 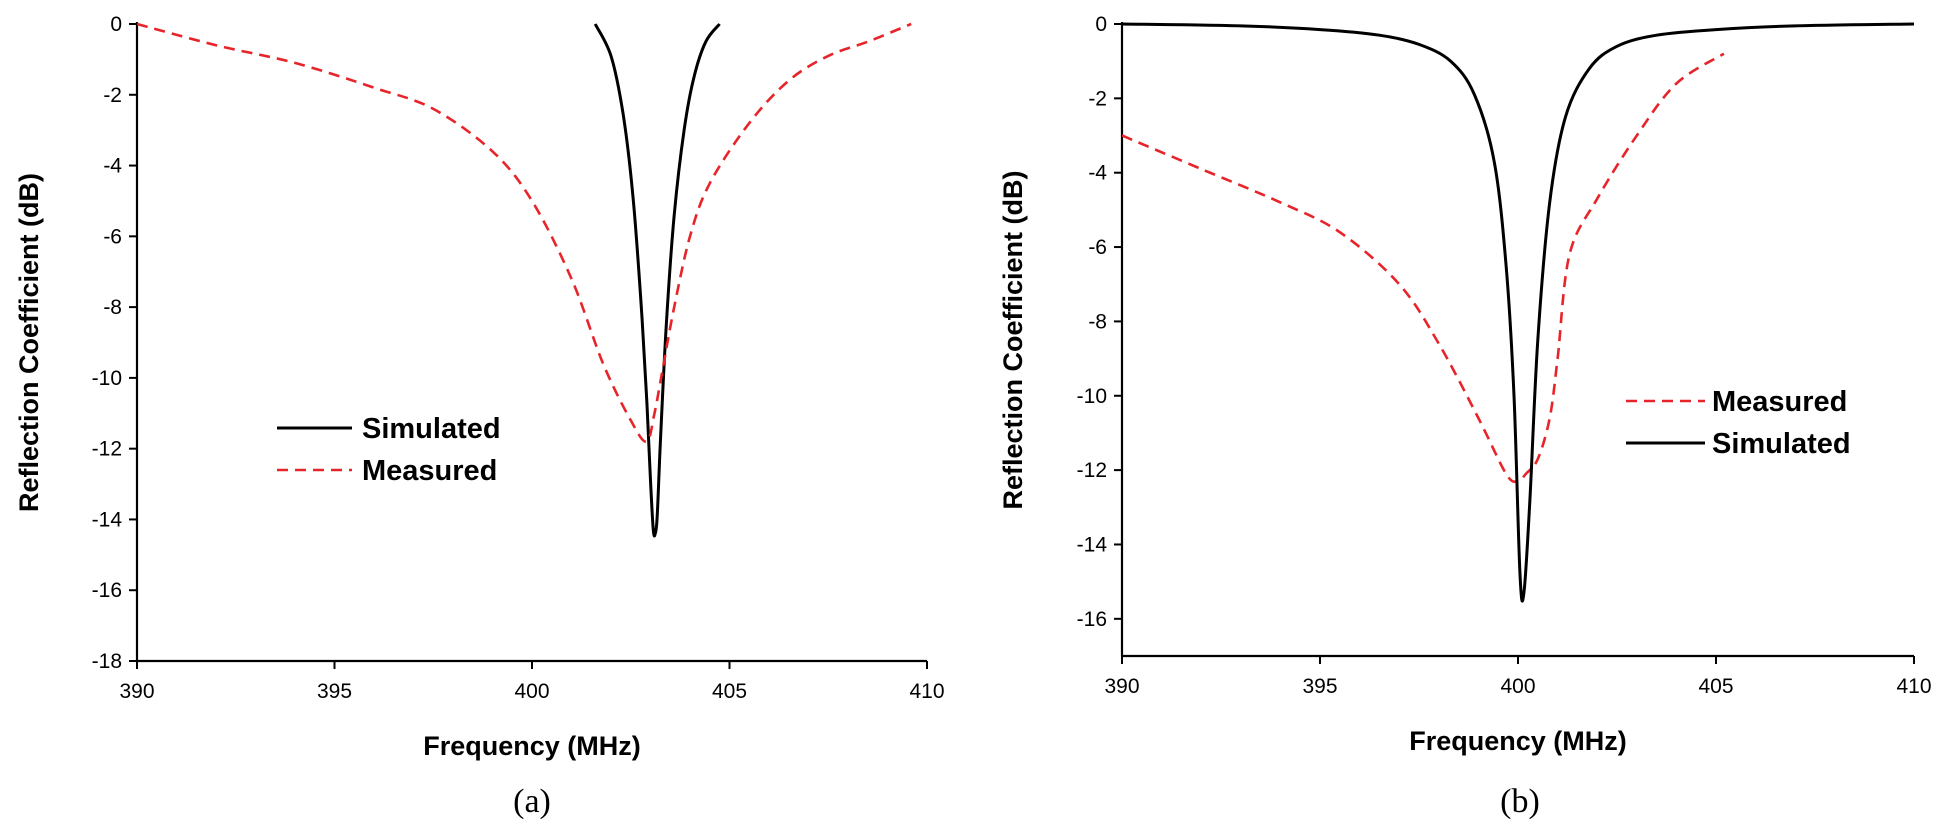 I want to click on panel-label: (b), so click(x=1520, y=801).